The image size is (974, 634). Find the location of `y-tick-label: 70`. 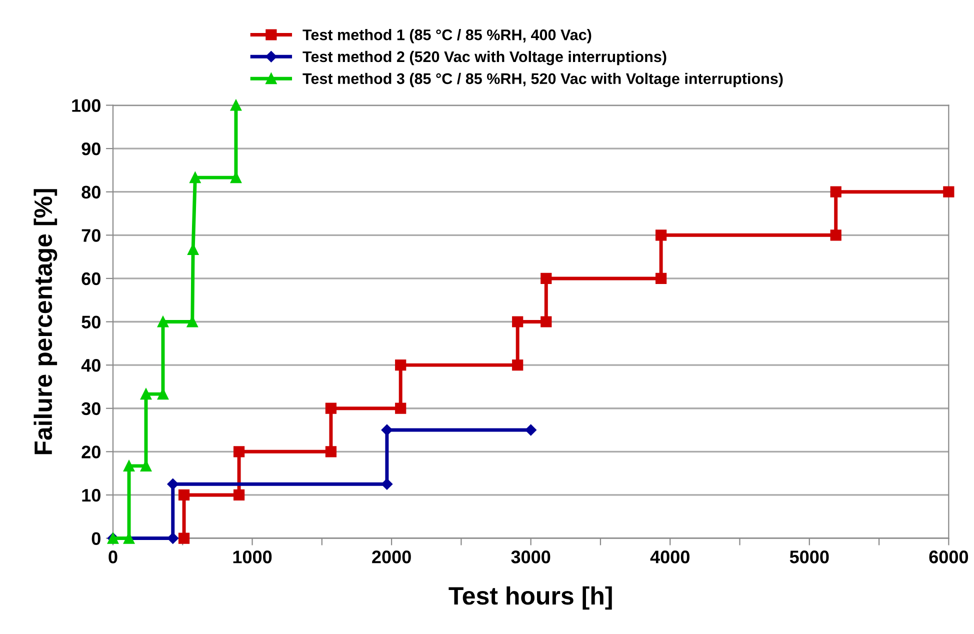

y-tick-label: 70 is located at coordinates (91, 235).